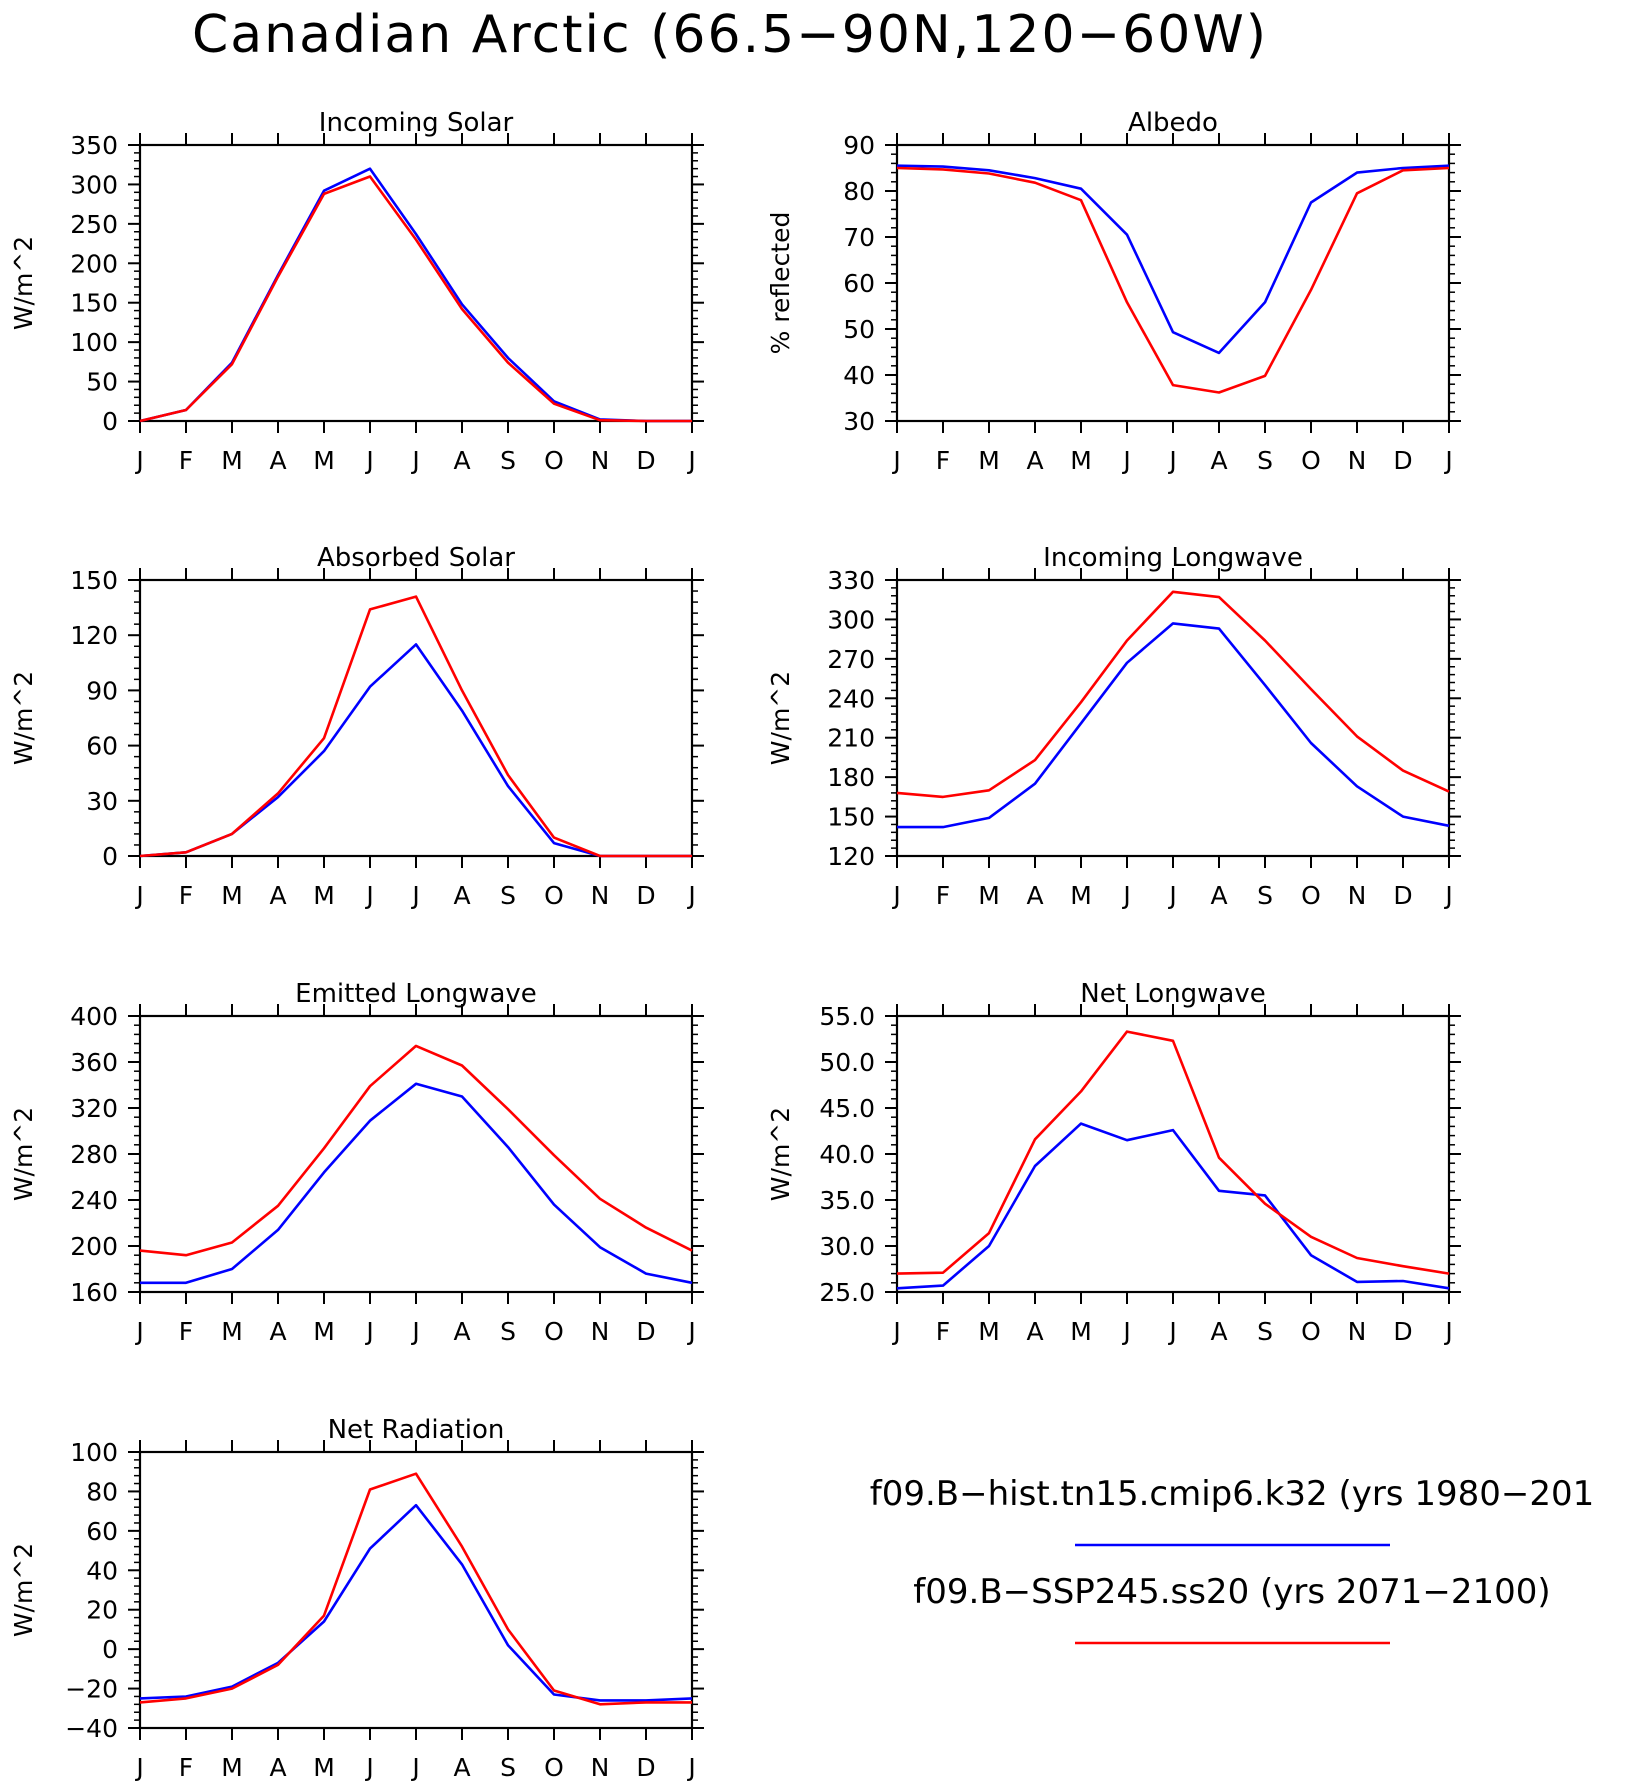 This screenshot has height=1783, width=1643. I want to click on y-tick-label: 300, so click(94, 184).